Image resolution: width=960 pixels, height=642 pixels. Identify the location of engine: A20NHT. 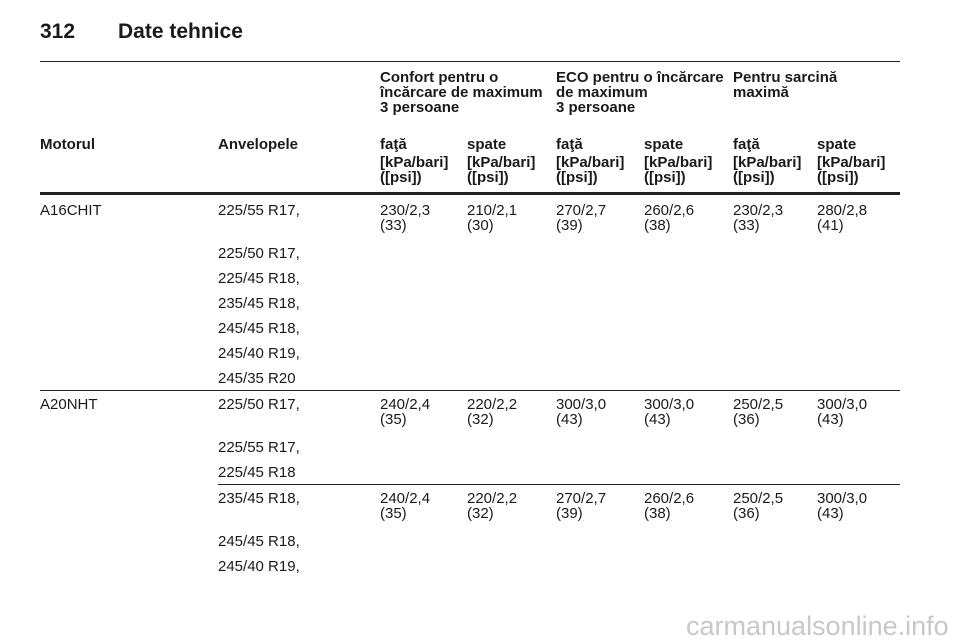
(69, 404).